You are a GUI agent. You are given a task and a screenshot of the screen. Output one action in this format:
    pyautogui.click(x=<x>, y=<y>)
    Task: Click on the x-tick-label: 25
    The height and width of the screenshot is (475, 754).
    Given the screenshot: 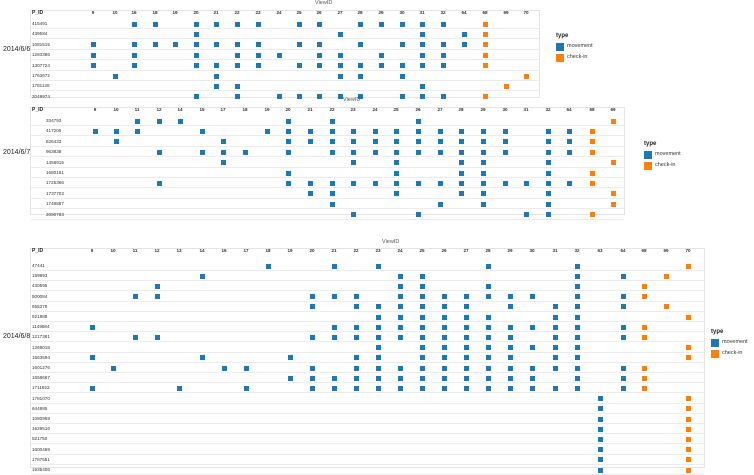 What is the action you would take?
    pyautogui.click(x=422, y=250)
    